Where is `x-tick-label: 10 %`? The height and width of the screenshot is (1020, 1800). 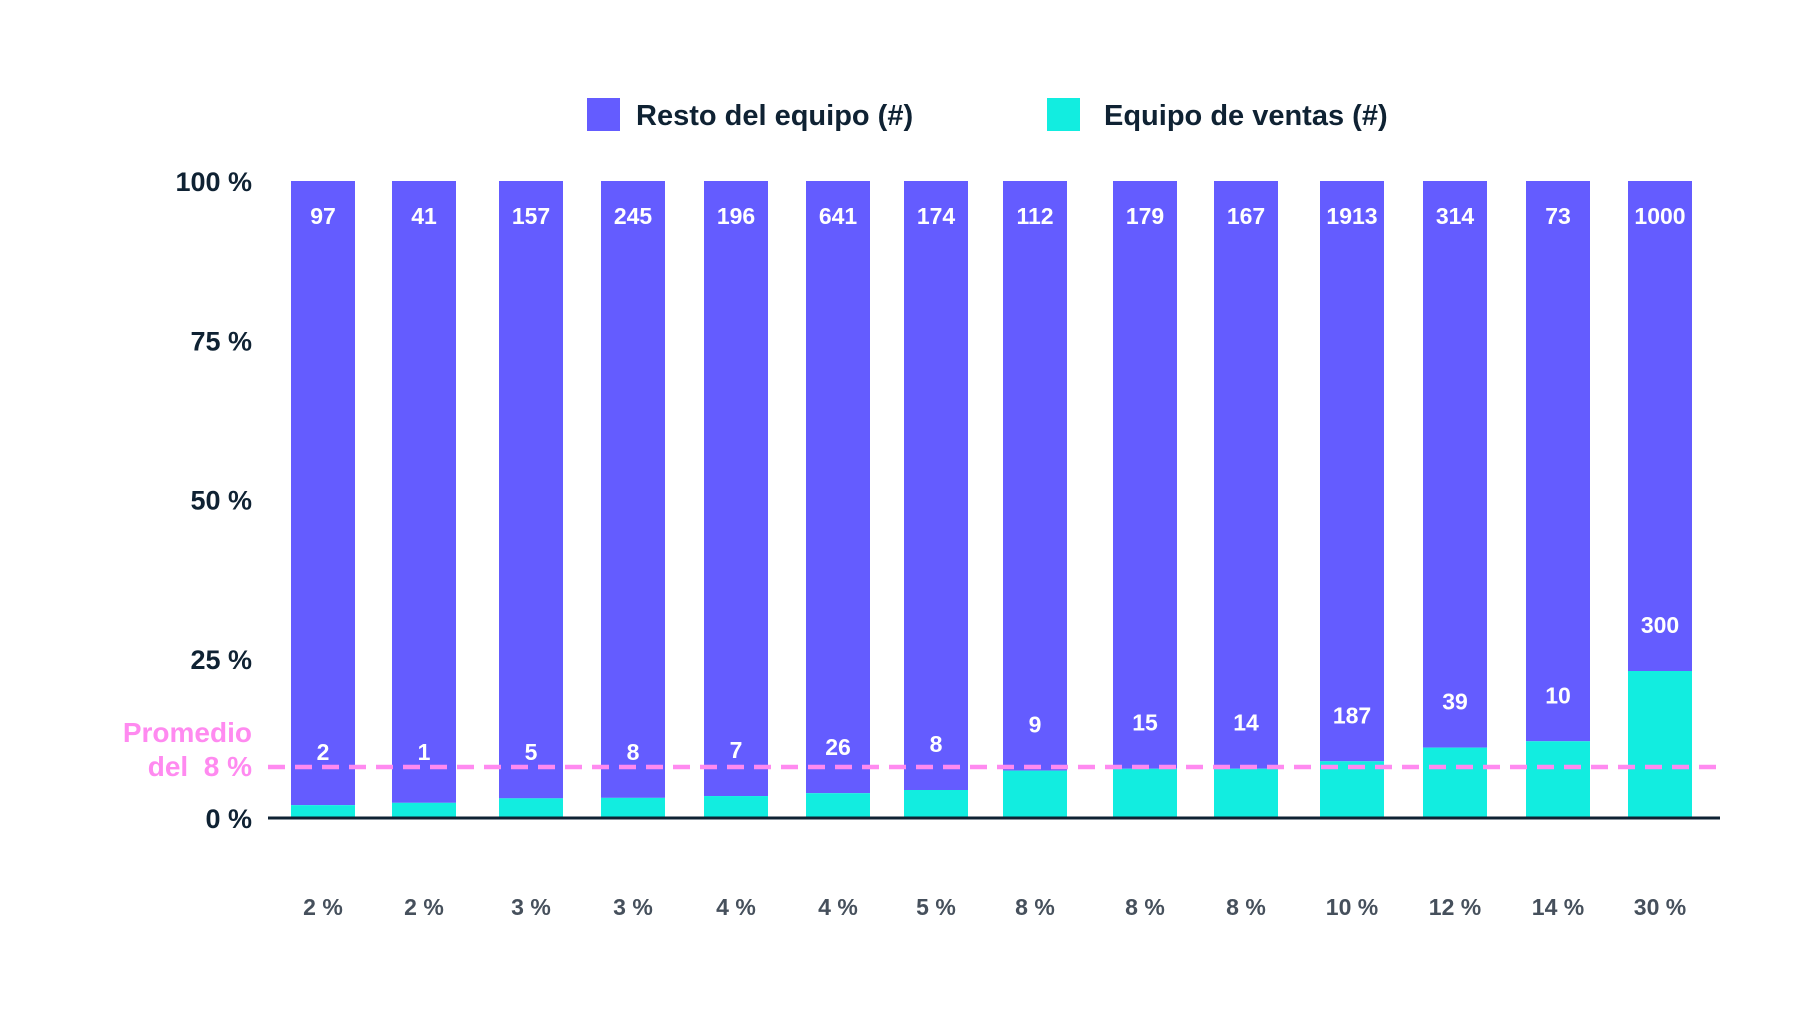
x-tick-label: 10 % is located at coordinates (1352, 907).